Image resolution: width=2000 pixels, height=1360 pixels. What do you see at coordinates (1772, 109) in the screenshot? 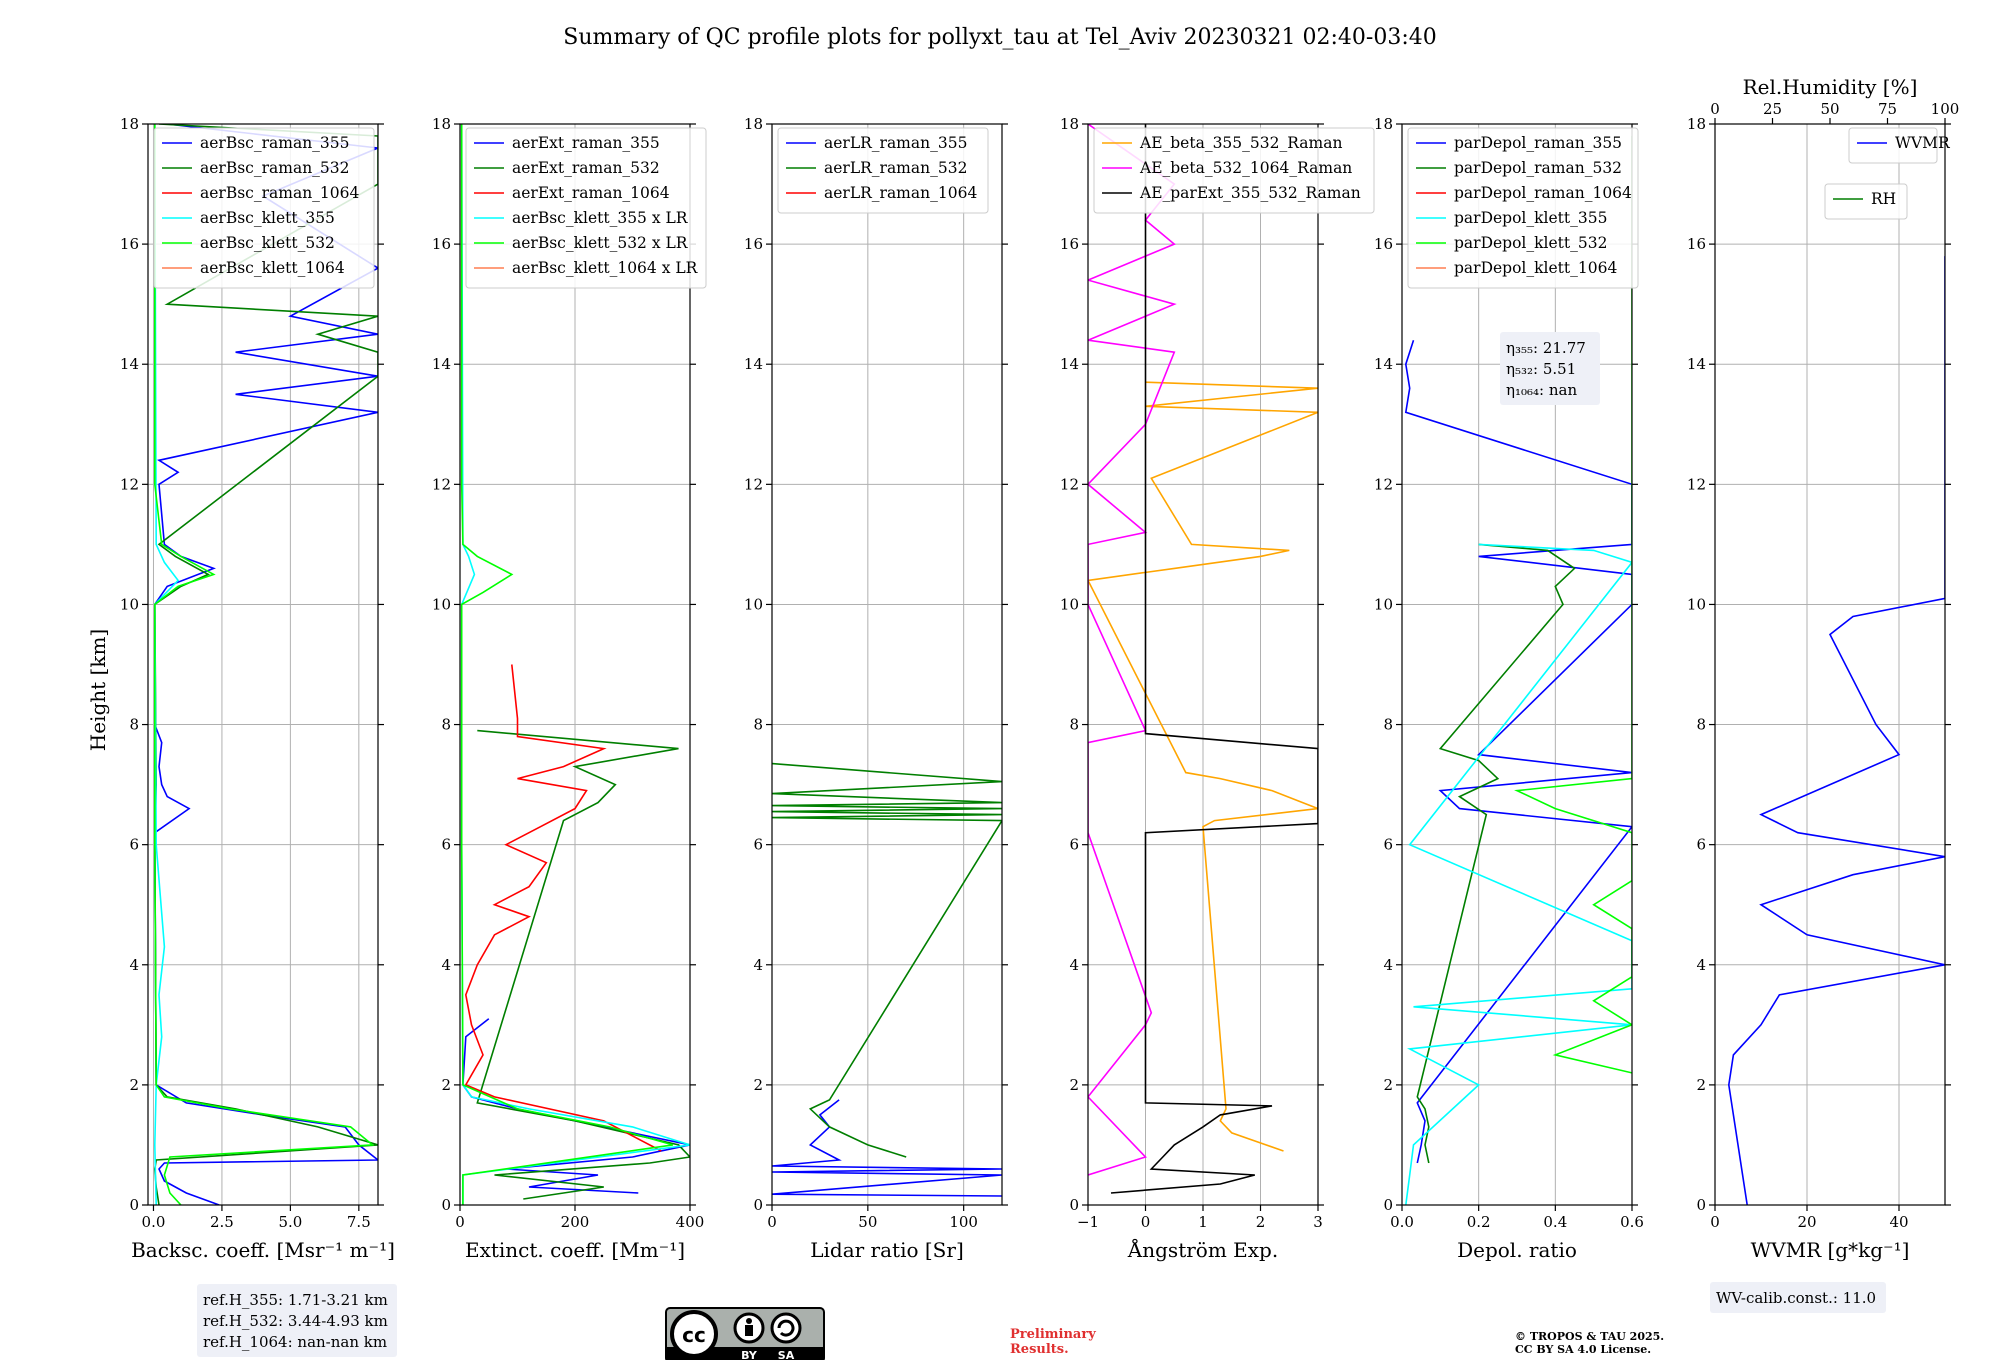
I see `top-tick-label-1: 25` at bounding box center [1772, 109].